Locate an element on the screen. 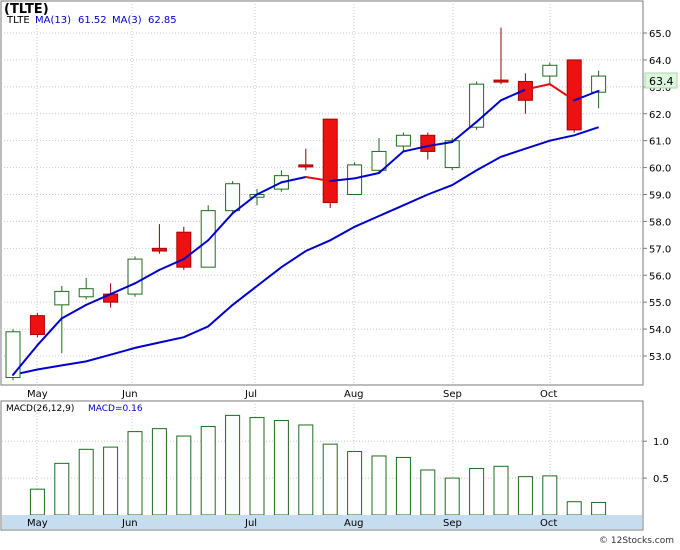 This screenshot has height=550, width=680. price-tick-label: 57.0 is located at coordinates (660, 249).